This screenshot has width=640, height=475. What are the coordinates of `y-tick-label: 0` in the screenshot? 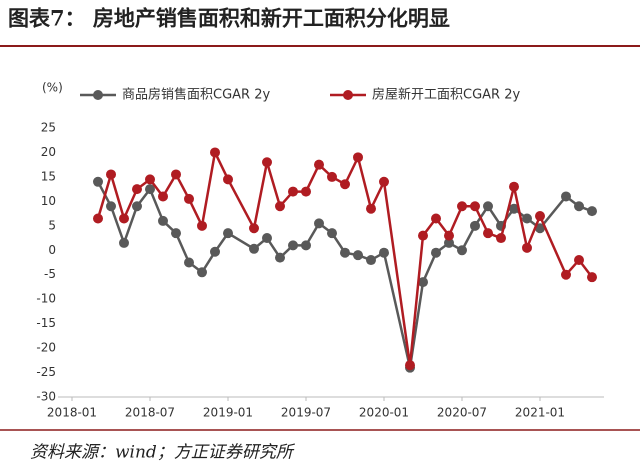 It's located at (52, 250).